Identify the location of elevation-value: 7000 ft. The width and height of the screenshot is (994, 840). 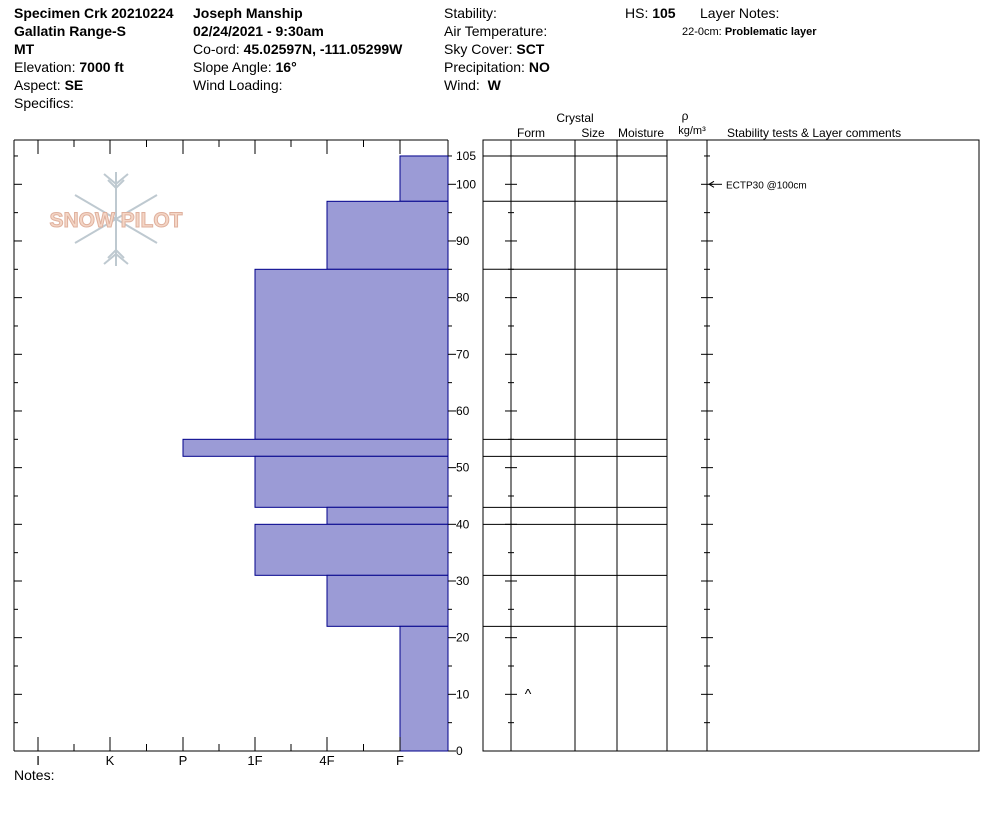
(101, 67).